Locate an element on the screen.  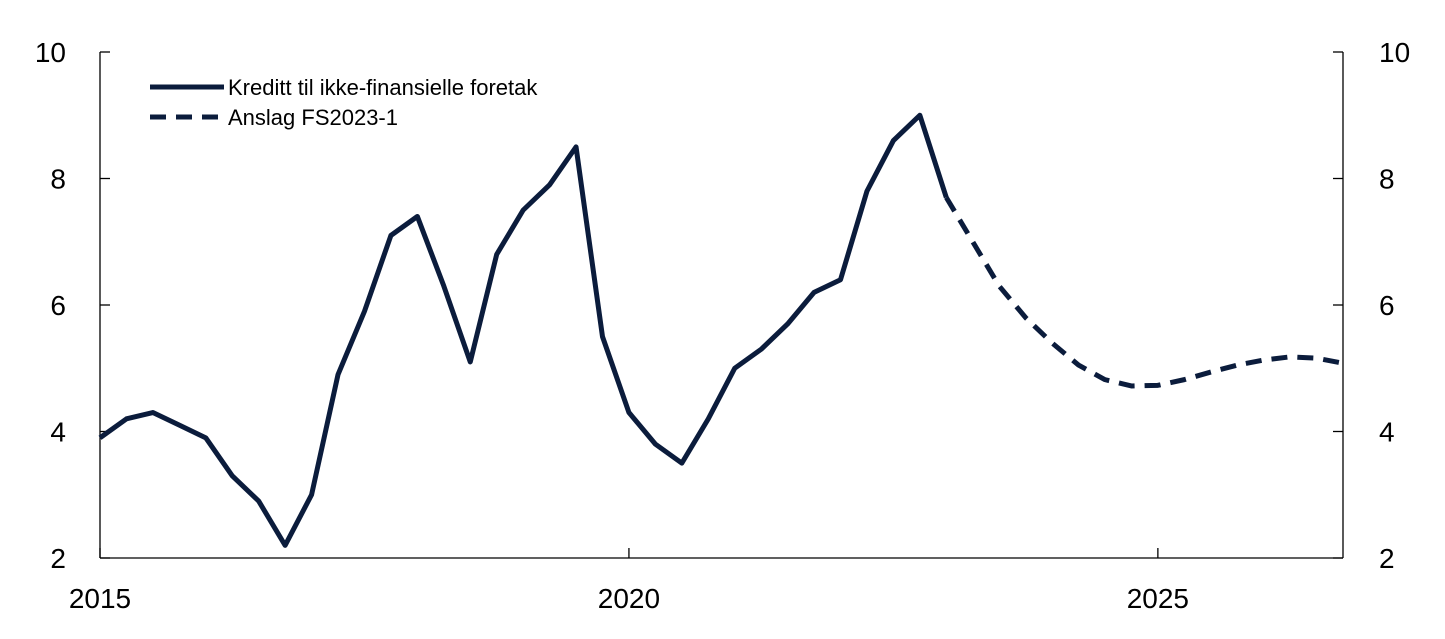
y-tick-label-left: 6 is located at coordinates (58, 305).